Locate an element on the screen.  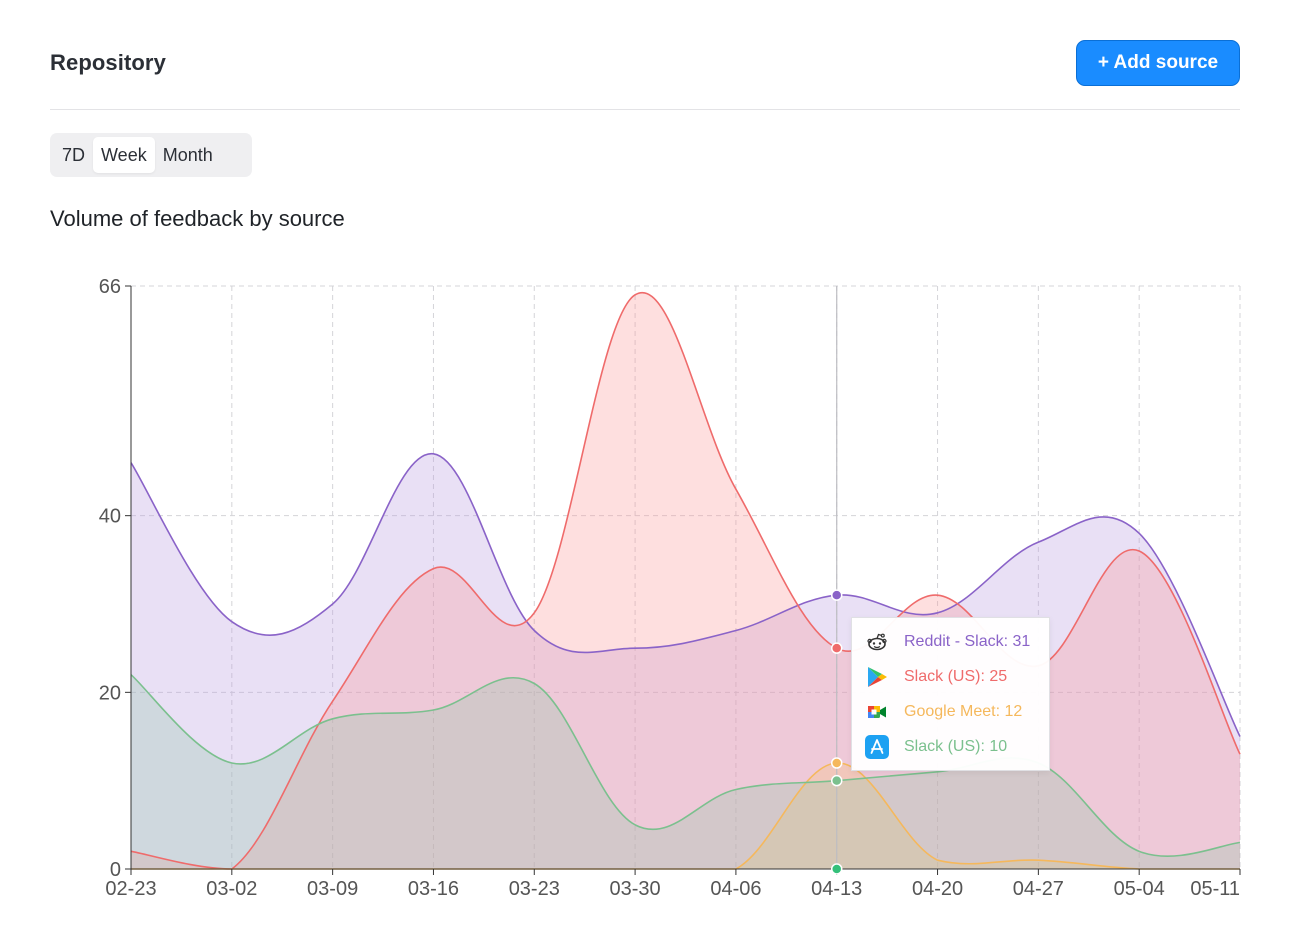
google-play-icon is located at coordinates (877, 677).